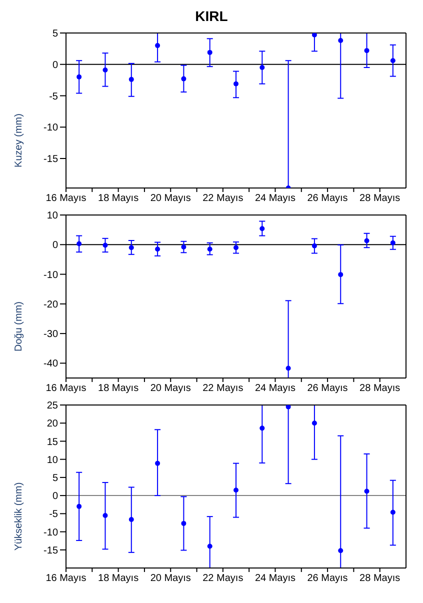 Image resolution: width=423 pixels, height=603 pixels. I want to click on y-tick-label: 25, so click(52, 406).